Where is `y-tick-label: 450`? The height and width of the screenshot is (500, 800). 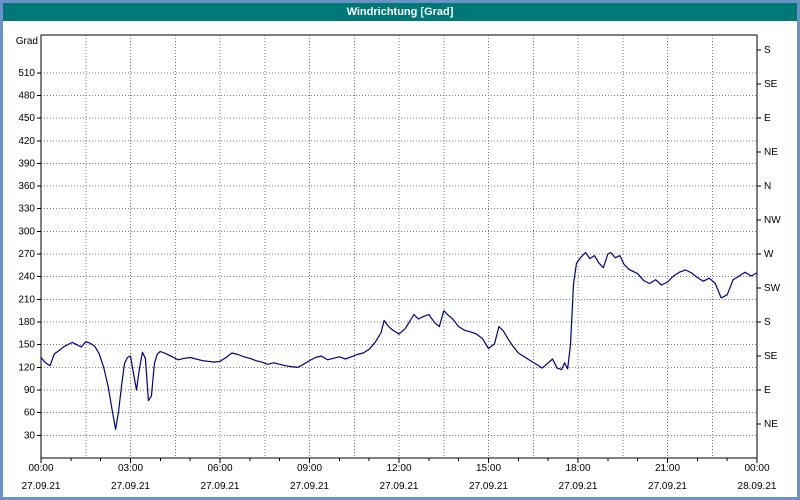 y-tick-label: 450 is located at coordinates (26, 118).